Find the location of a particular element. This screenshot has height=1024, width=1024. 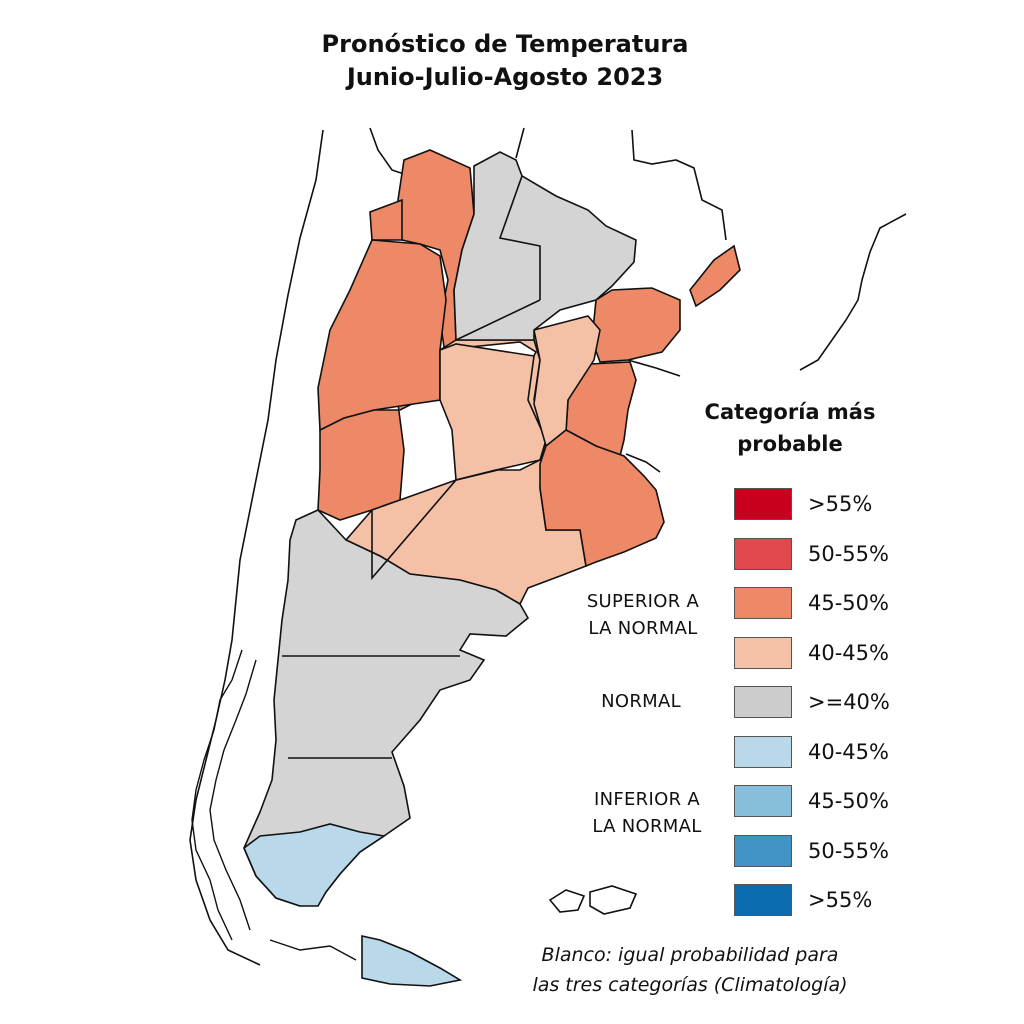

malvinas-islands is located at coordinates (593, 900).